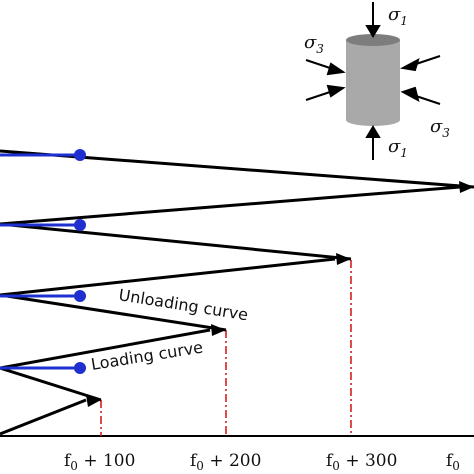  I want to click on specimen-cylinder-bottom, so click(373, 120).